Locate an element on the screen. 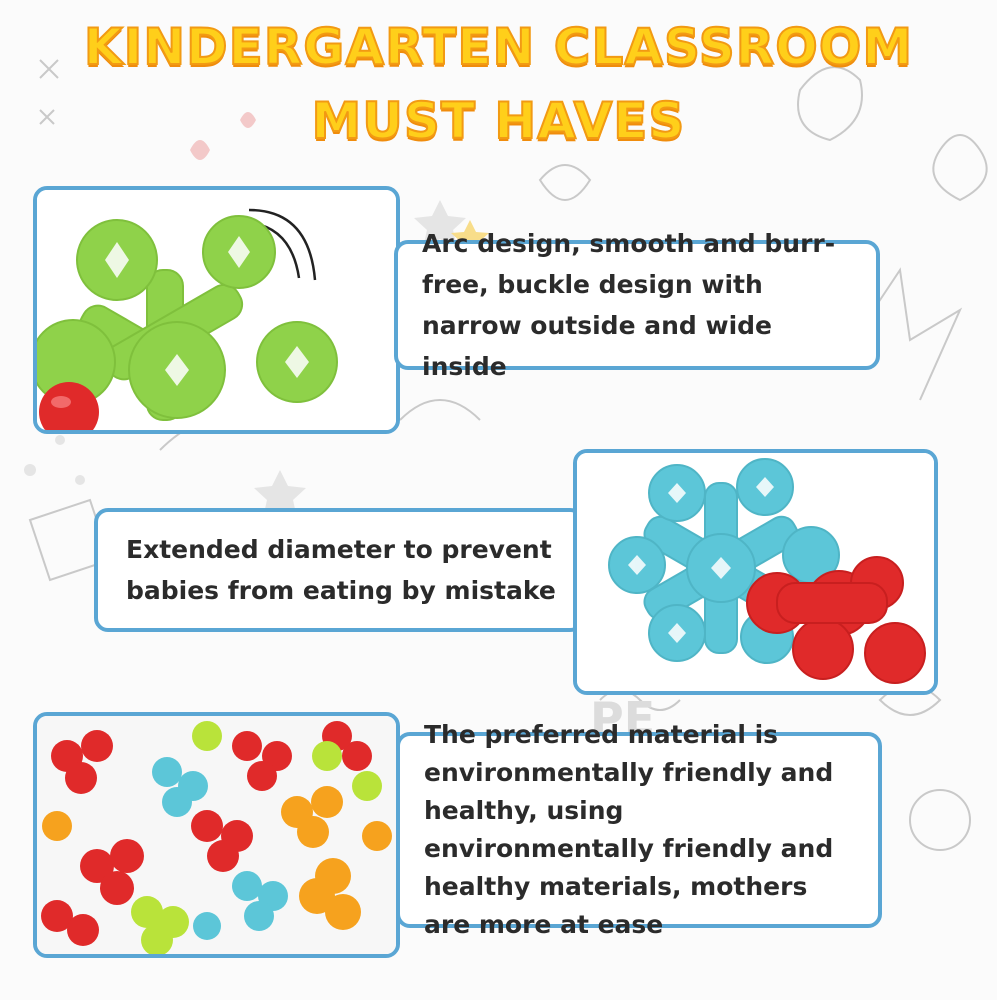 Image resolution: width=997 pixels, height=1000 pixels. feature-image-arc-design is located at coordinates (216, 310).